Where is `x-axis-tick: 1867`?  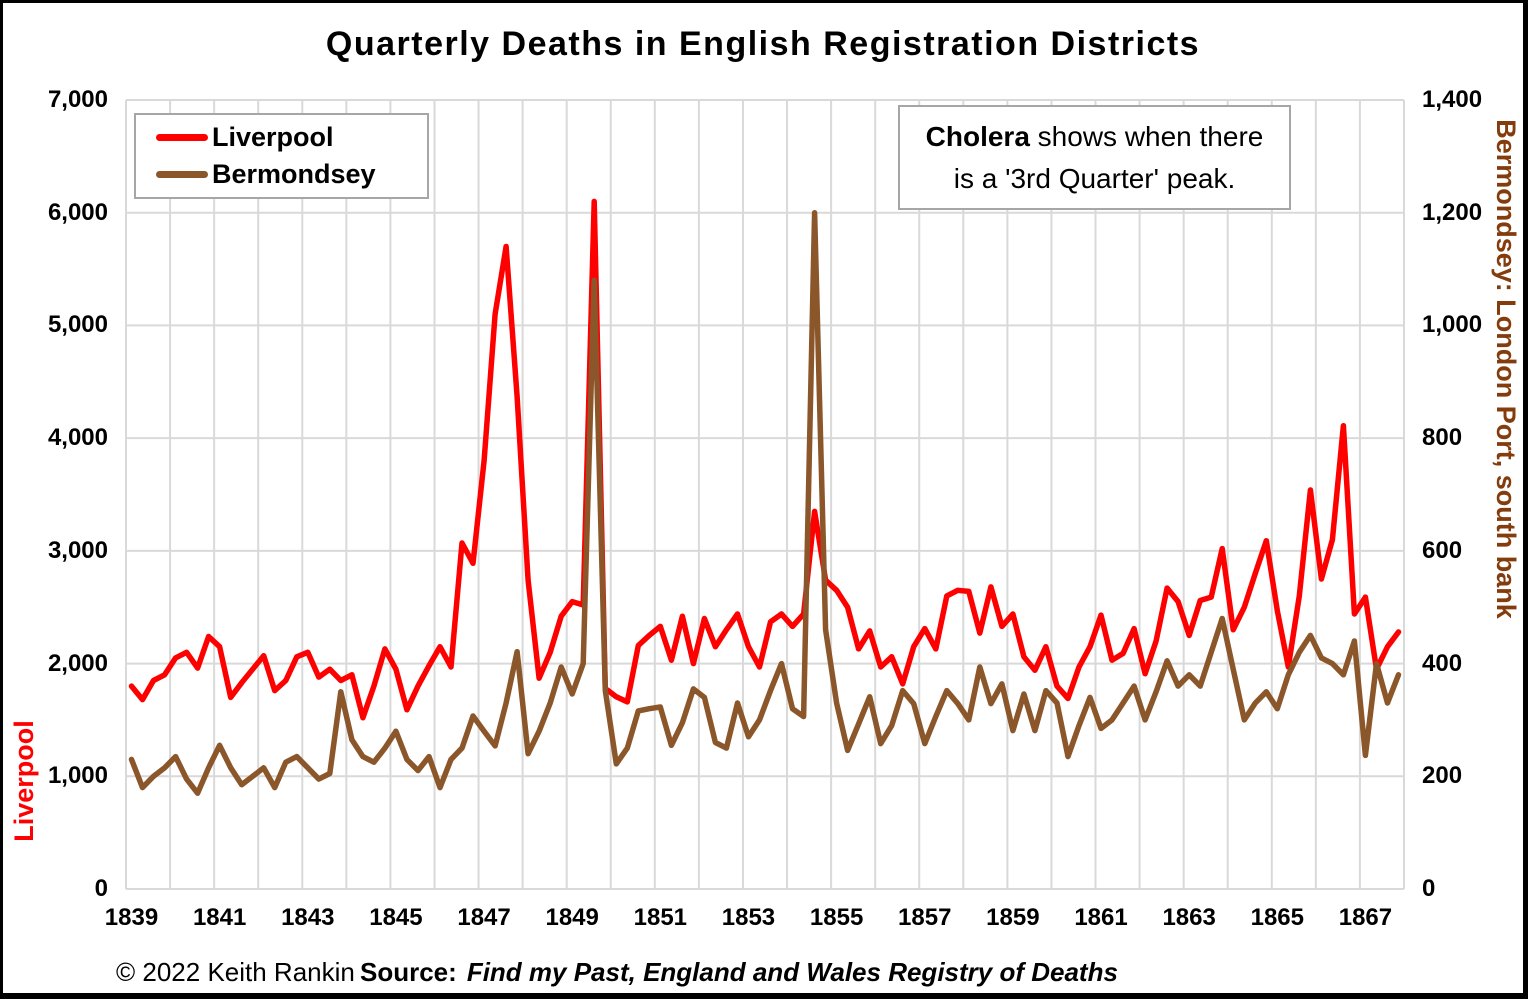 x-axis-tick: 1867 is located at coordinates (1365, 917).